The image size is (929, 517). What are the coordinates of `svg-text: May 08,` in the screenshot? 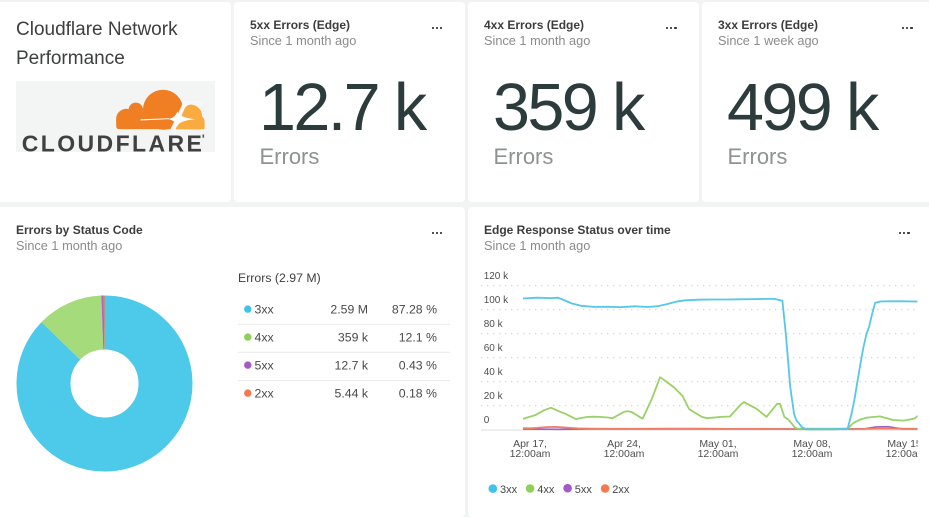 It's located at (811, 444).